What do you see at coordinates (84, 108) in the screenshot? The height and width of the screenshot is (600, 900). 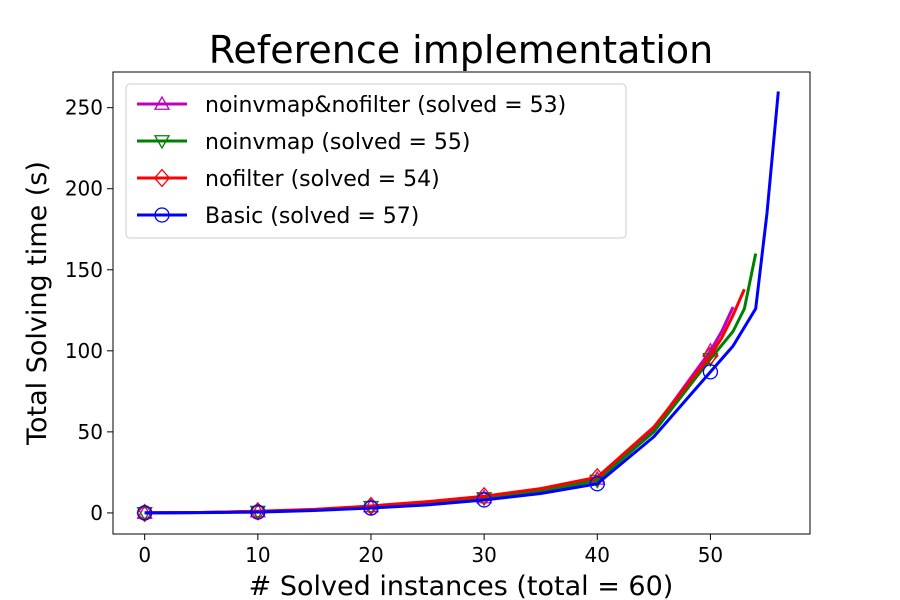 I see `y-tick-label: 250` at bounding box center [84, 108].